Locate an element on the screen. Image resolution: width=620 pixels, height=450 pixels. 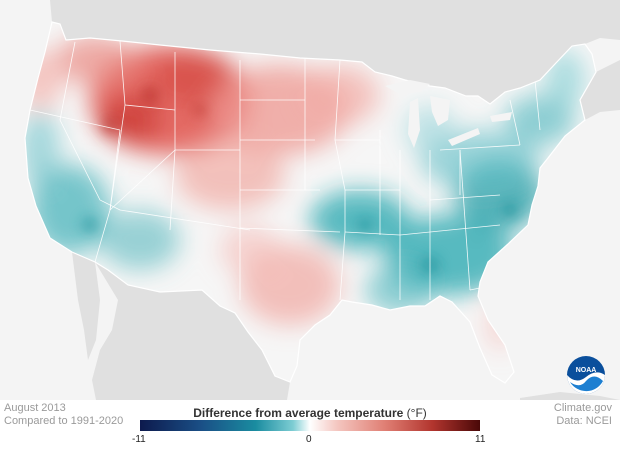
legend-max-label: 11 is located at coordinates (480, 439).